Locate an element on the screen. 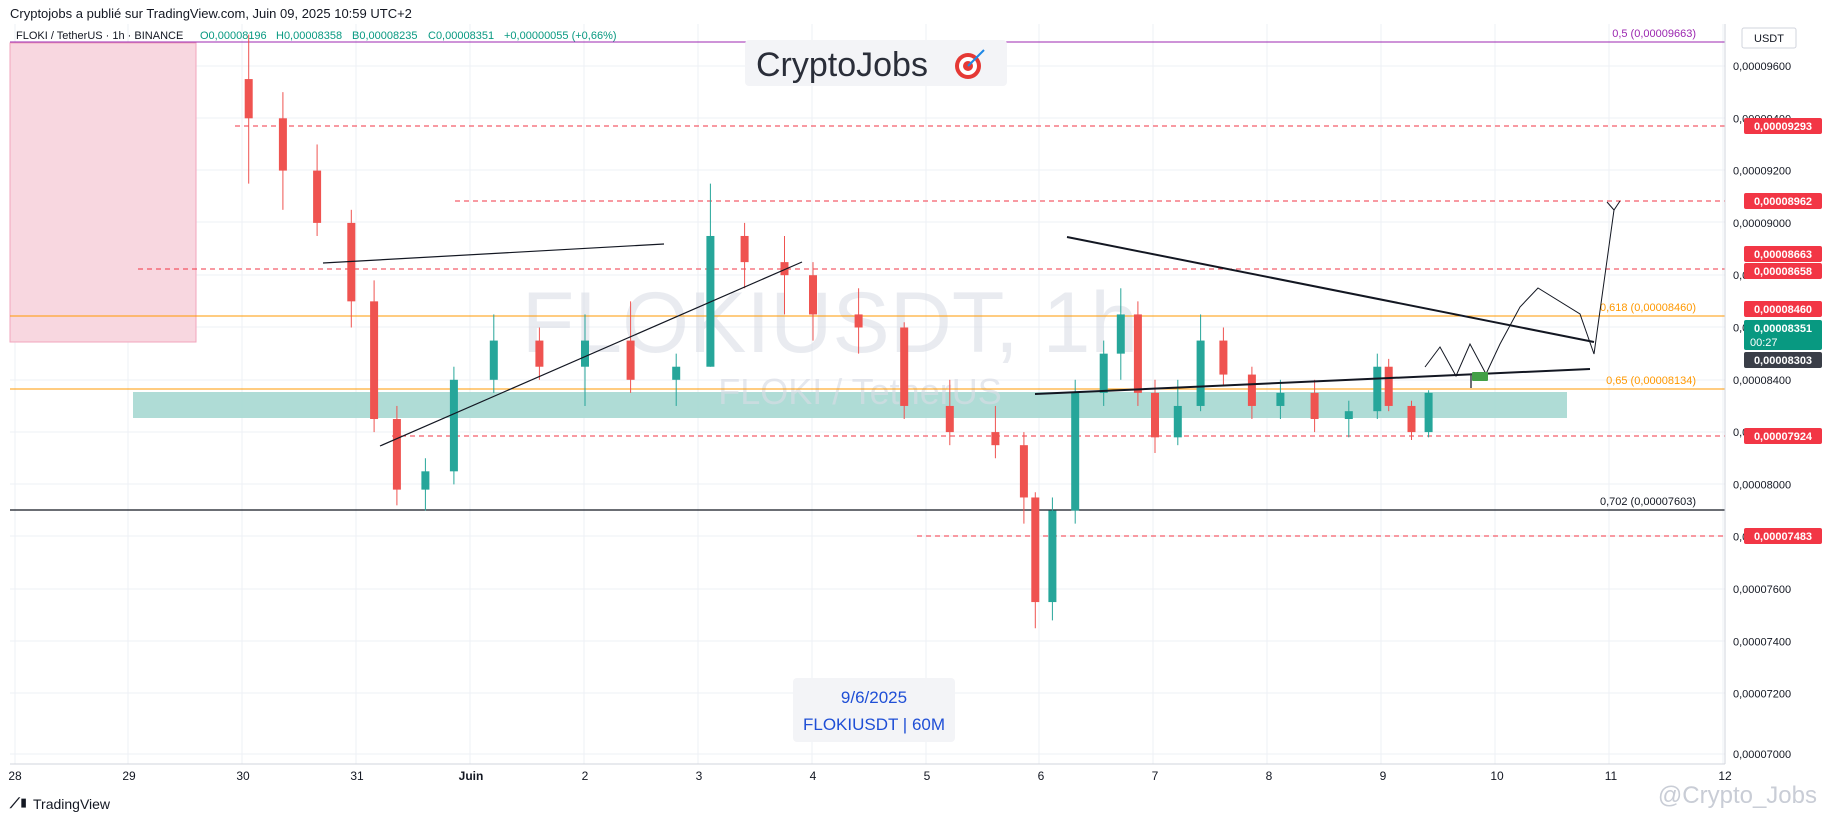 This screenshot has width=1835, height=820. tag-8658: 0,00008658 is located at coordinates (1783, 272).